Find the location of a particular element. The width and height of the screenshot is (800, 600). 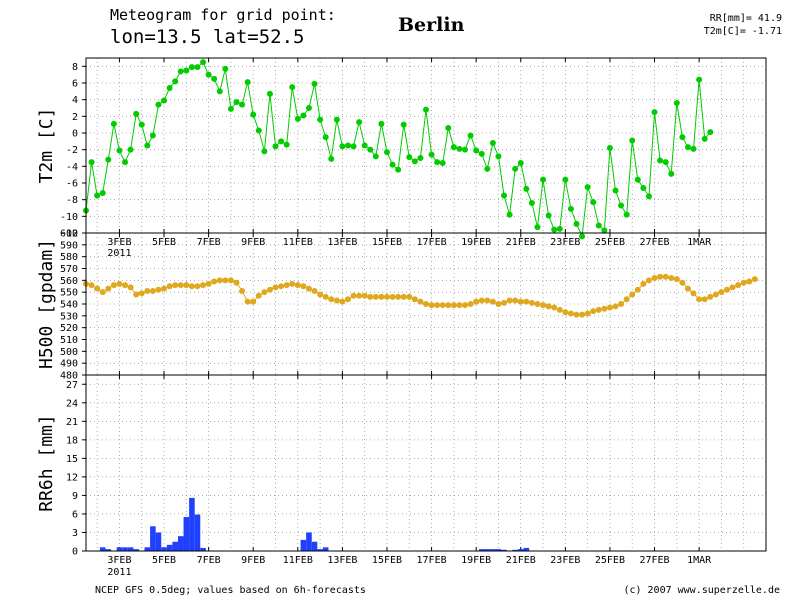

y-tick-label: 27 is located at coordinates (72, 385).